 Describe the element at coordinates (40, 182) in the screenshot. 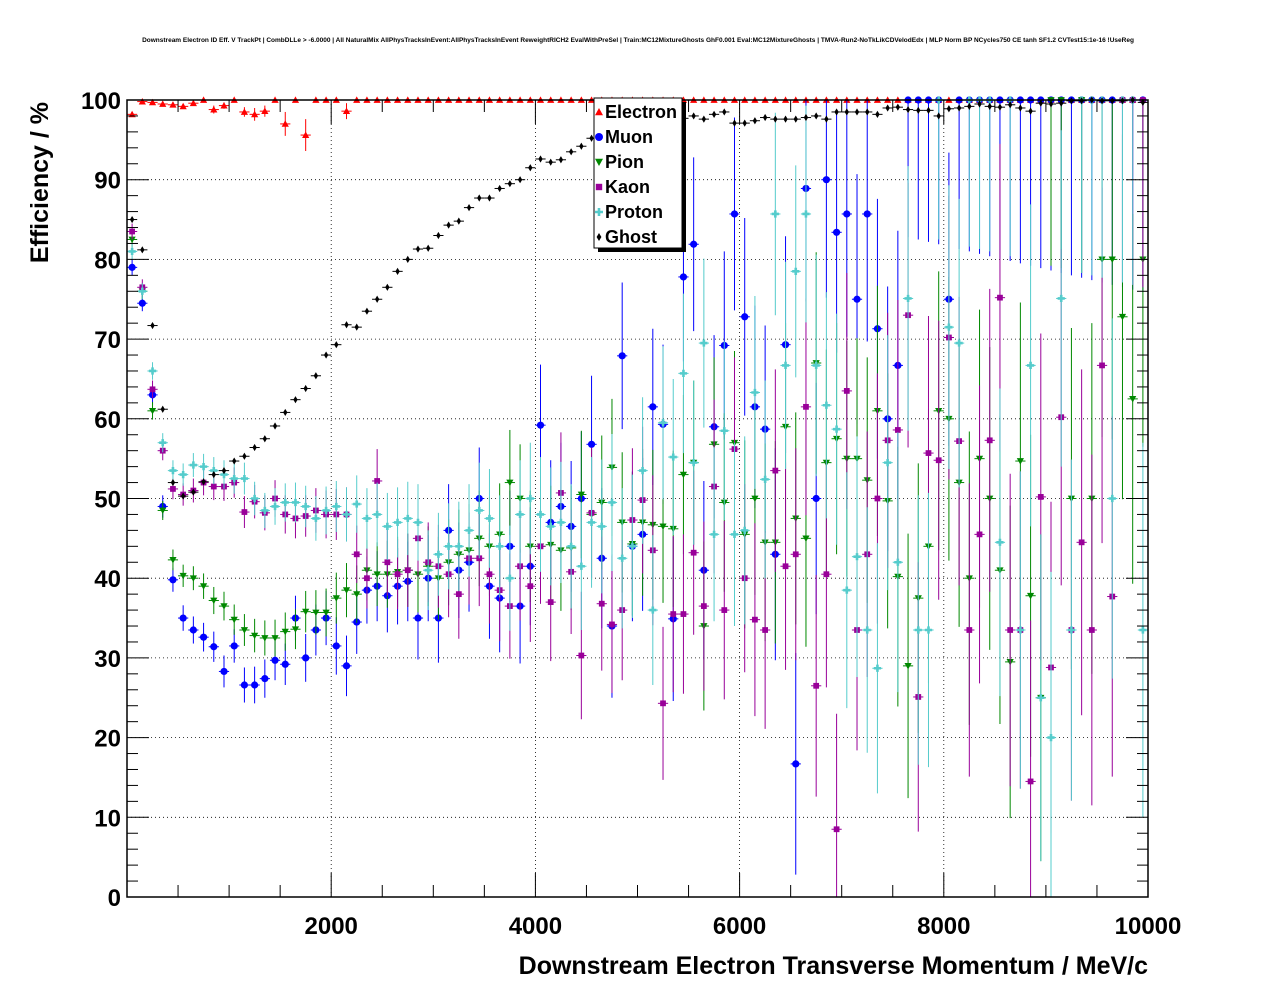

I see `y-axis-label: Efficiency / %` at that location.